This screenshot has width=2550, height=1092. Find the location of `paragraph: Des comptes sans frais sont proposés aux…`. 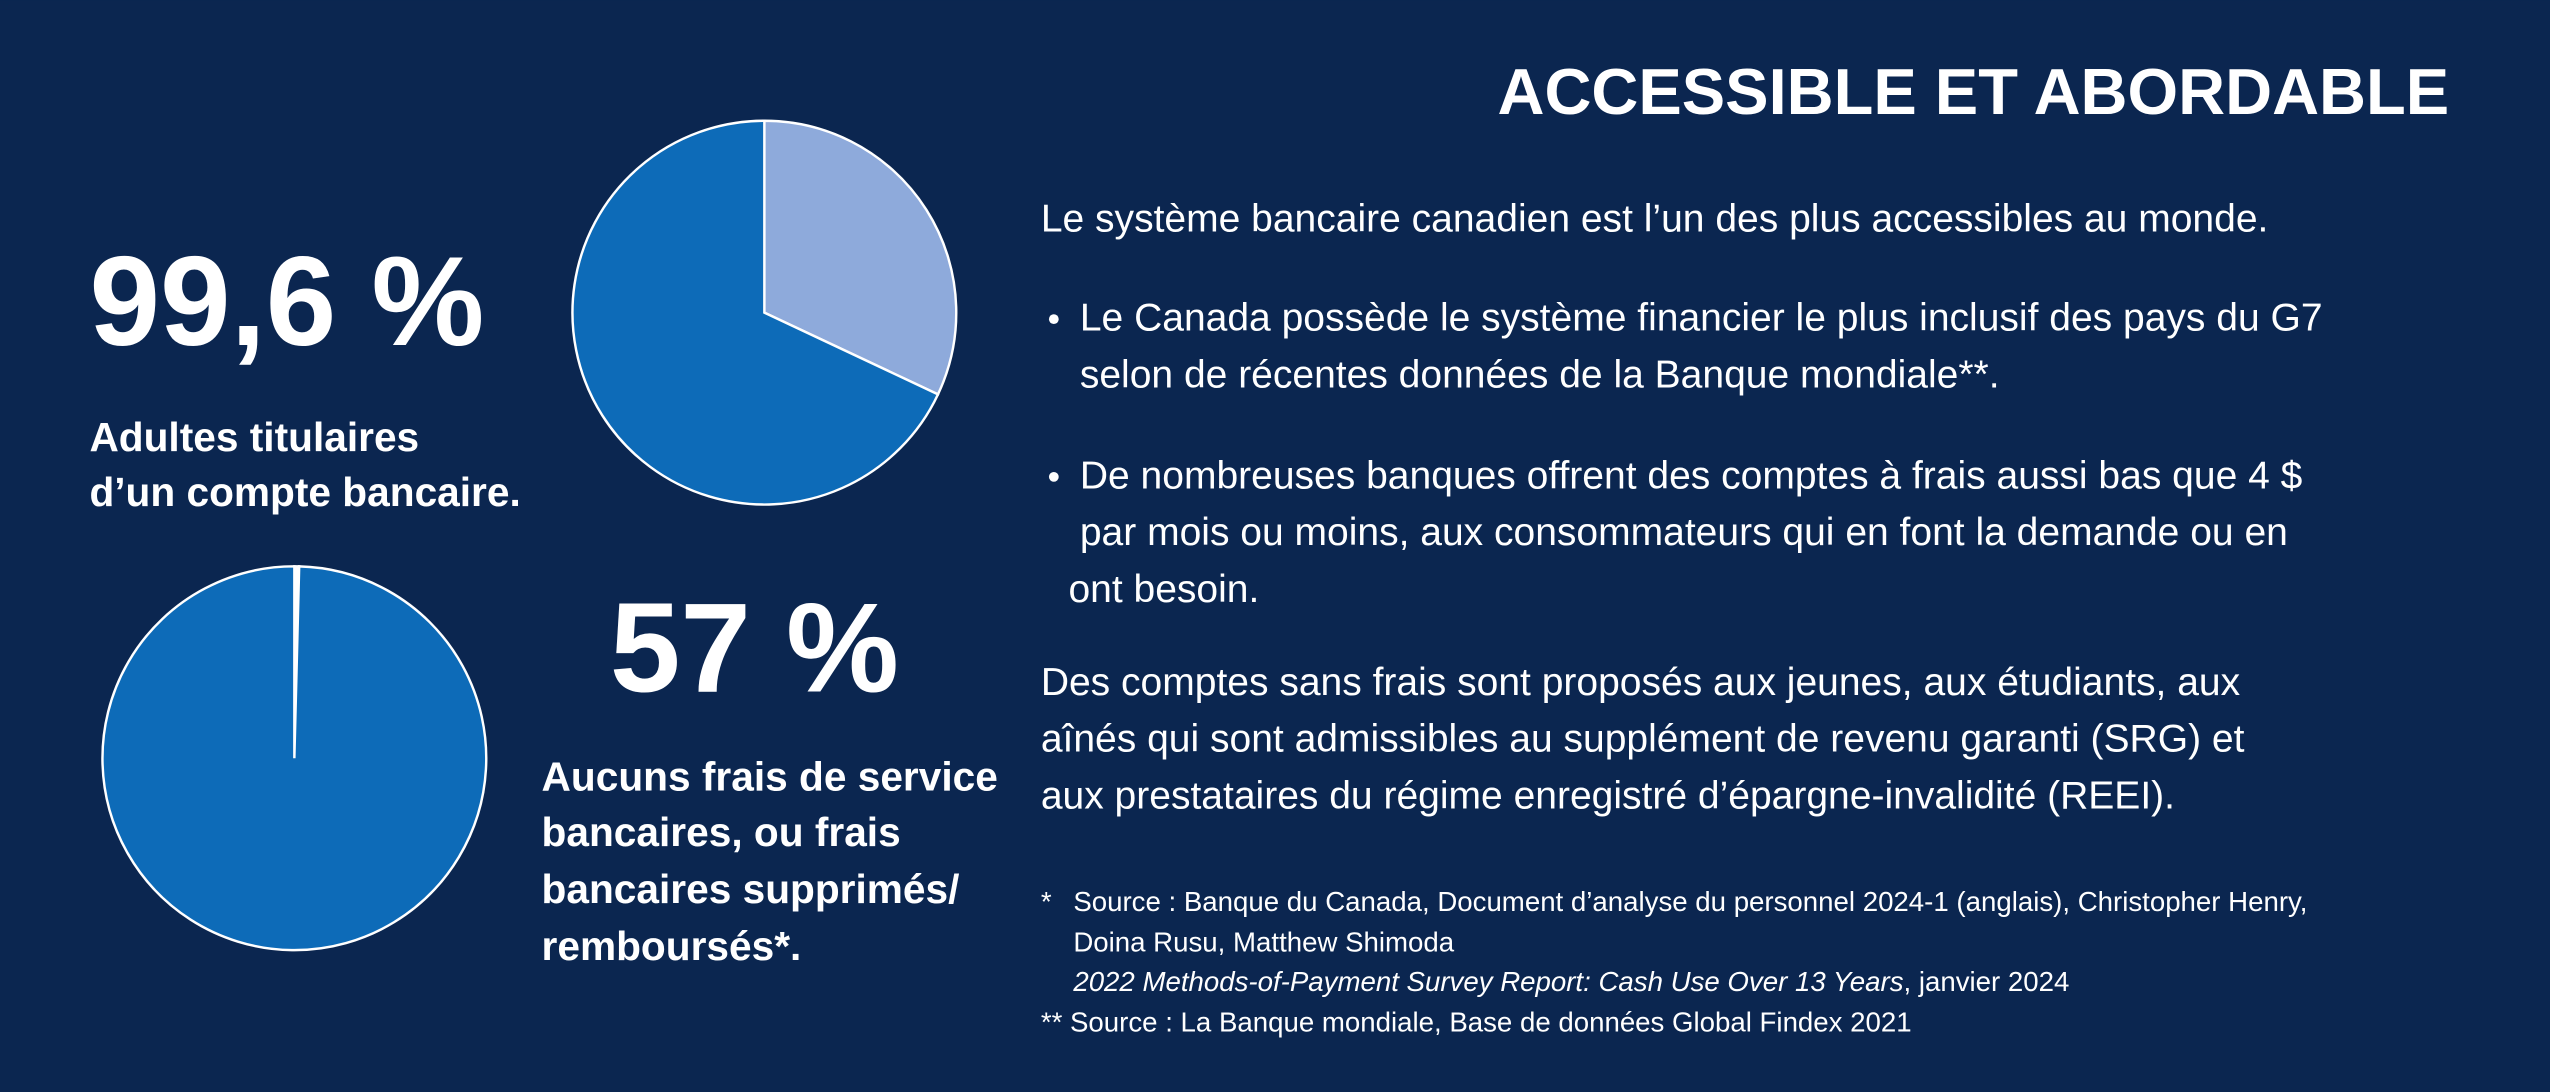

paragraph: Des comptes sans frais sont proposés aux… is located at coordinates (1641, 682).